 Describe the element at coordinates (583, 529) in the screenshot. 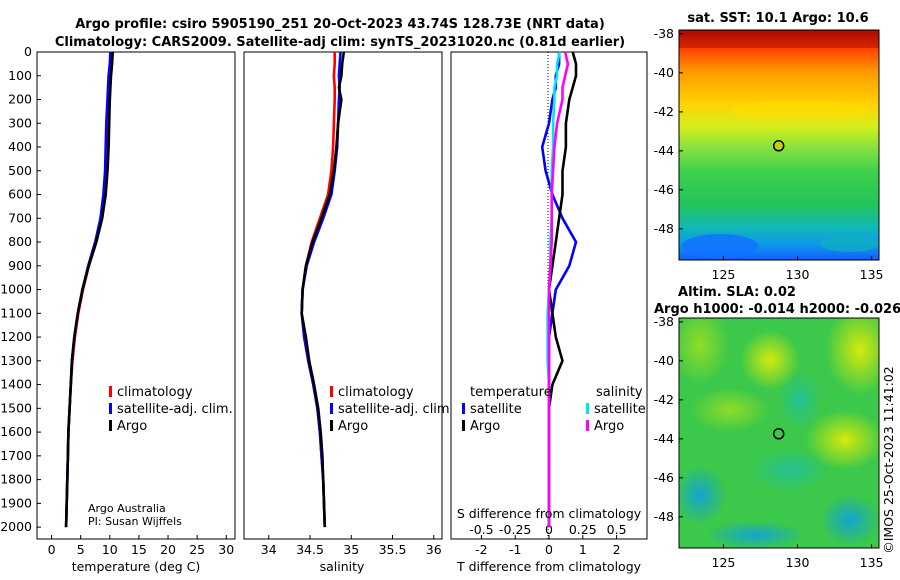

I see `s-tick-label: 0.25` at that location.